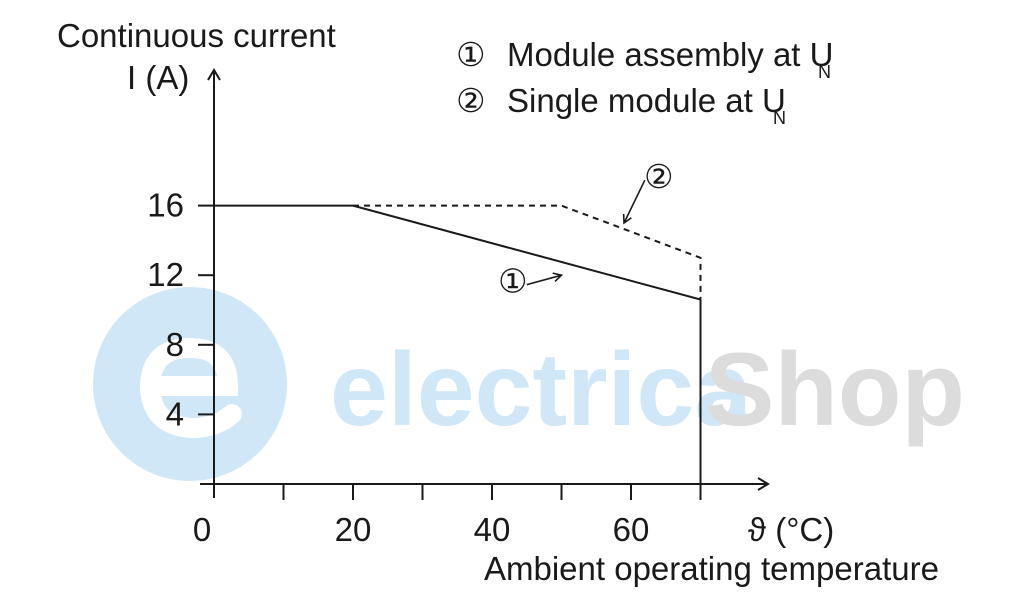 This screenshot has width=1024, height=608. I want to click on y-axis-title-line1: Continuous current, so click(196, 35).